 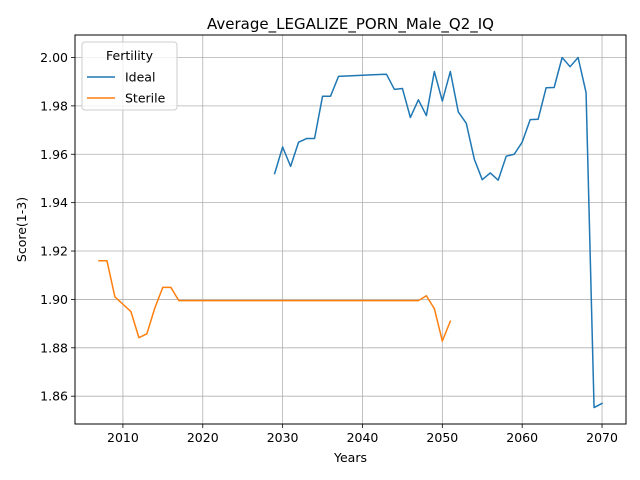 What do you see at coordinates (54, 57) in the screenshot?
I see `y-tick-label: 2.00` at bounding box center [54, 57].